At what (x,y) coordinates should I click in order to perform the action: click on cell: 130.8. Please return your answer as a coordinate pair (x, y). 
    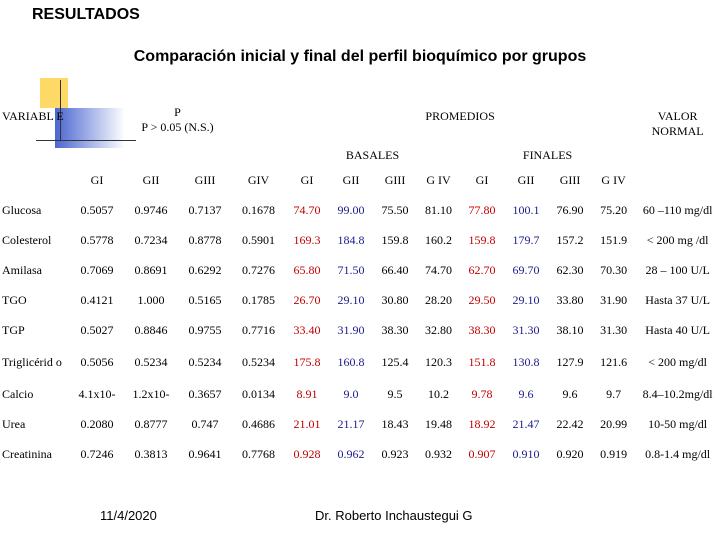
    Looking at the image, I should click on (526, 361).